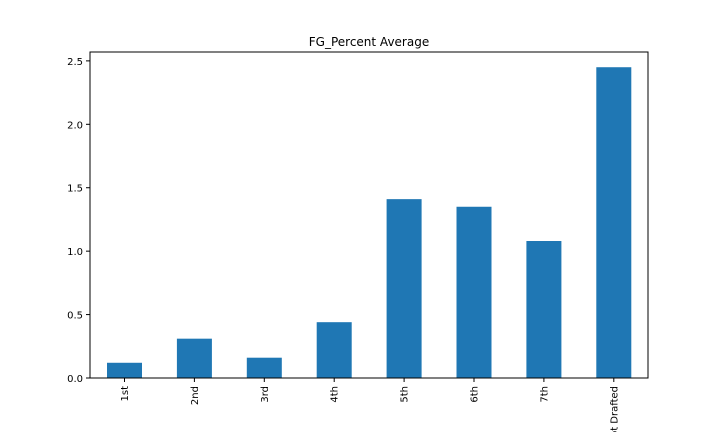  I want to click on y-tick-label: 1.5, so click(75, 189).